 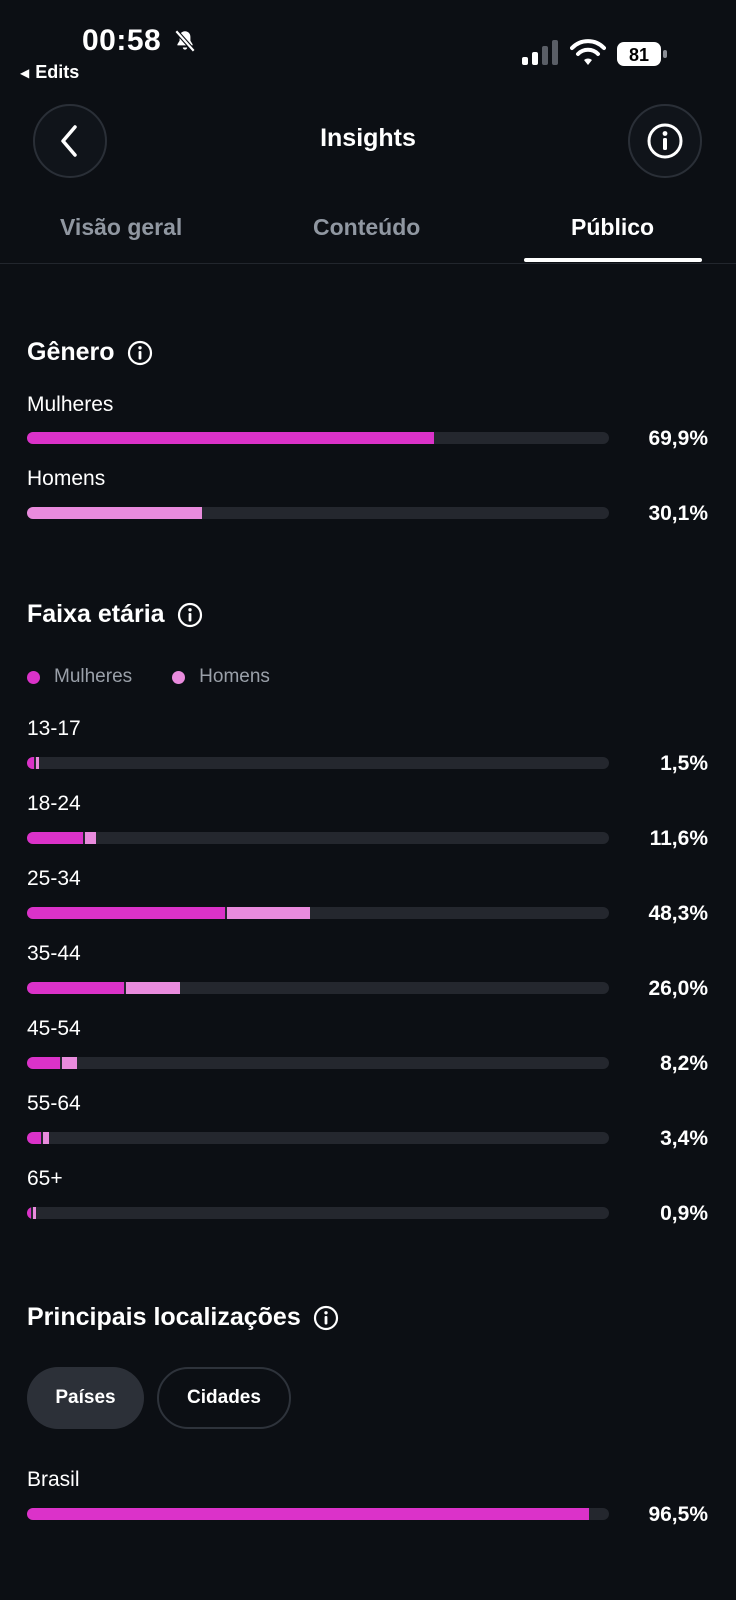 What do you see at coordinates (85, 1398) in the screenshot?
I see `chip-countries: Países` at bounding box center [85, 1398].